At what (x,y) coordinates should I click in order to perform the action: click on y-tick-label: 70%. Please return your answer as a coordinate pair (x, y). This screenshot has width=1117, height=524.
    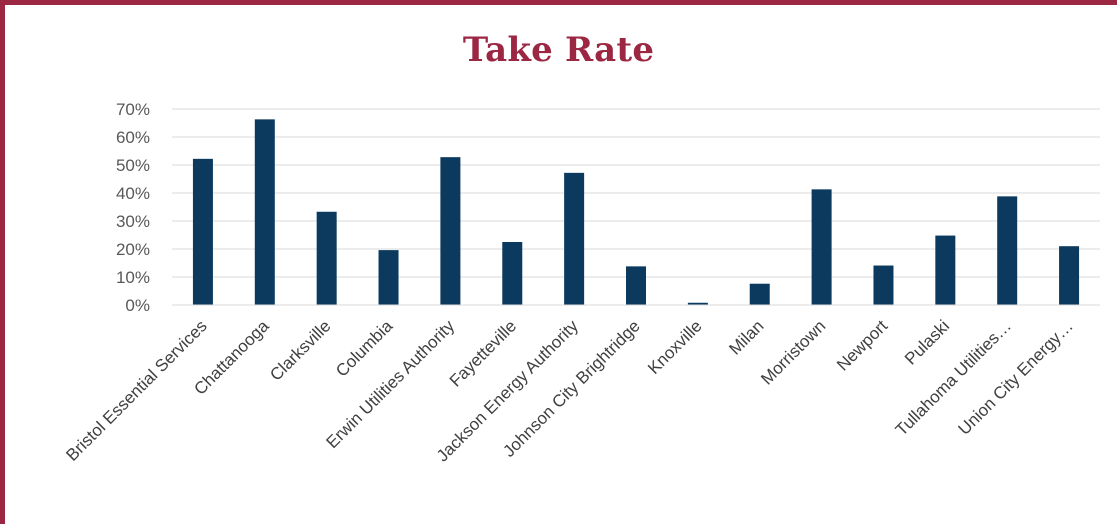
    Looking at the image, I should click on (133, 109).